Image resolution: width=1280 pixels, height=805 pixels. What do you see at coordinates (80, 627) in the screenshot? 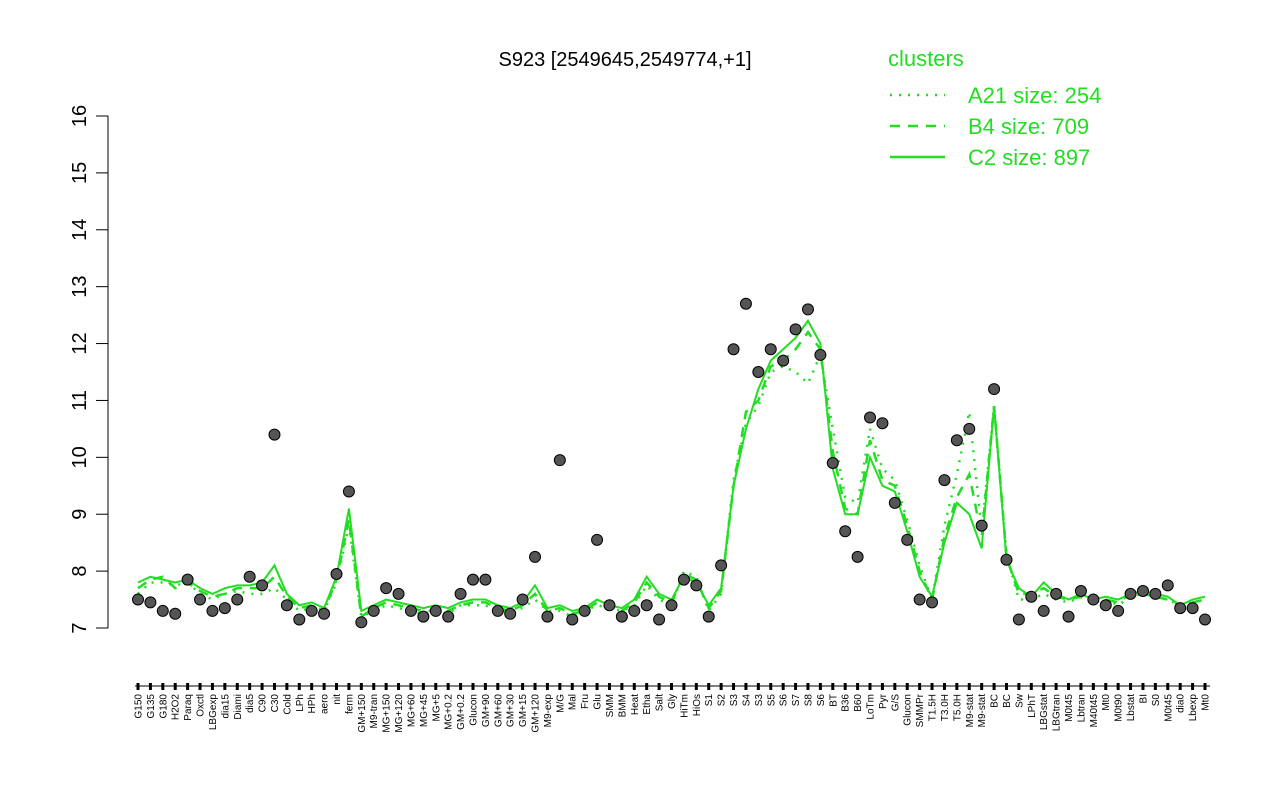
I see `y-tick-label: 7` at bounding box center [80, 627].